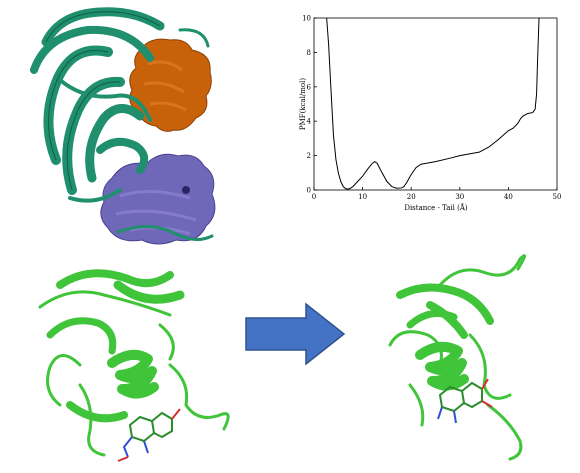 The height and width of the screenshot is (473, 580). What do you see at coordinates (437, 194) in the screenshot?
I see `x-ticks: 0 10 20 30 40 50` at bounding box center [437, 194].